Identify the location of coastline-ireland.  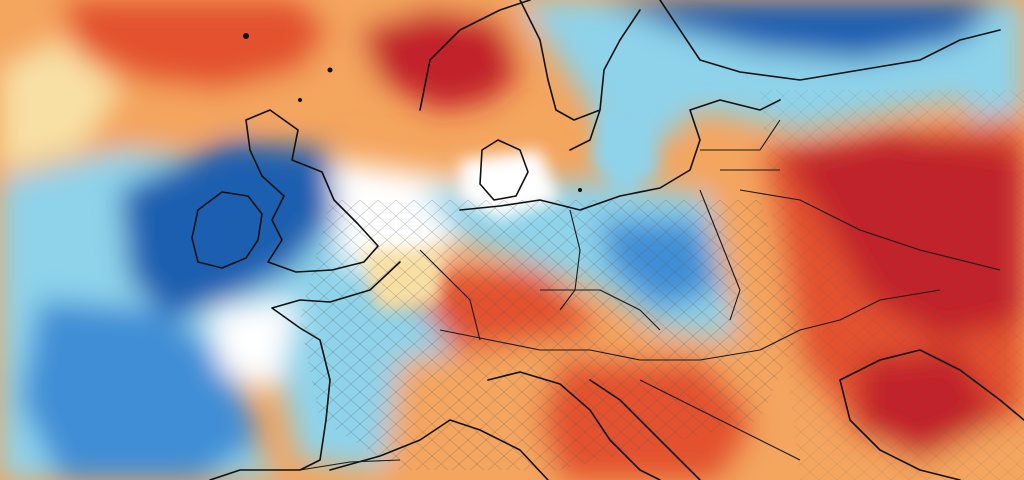
(227, 230).